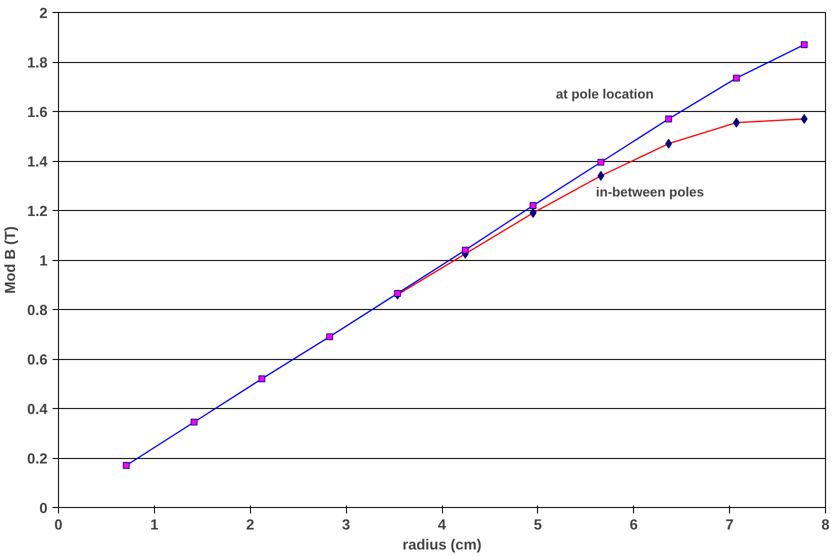 The image size is (833, 556). I want to click on x-tick-label: 2, so click(250, 526).